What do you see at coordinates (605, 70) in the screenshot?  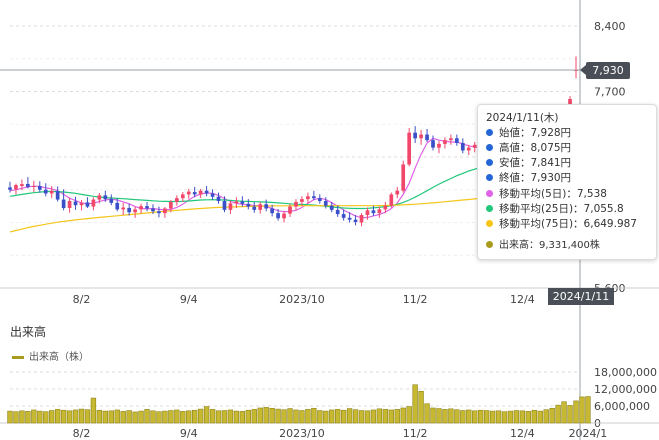 I see `crosshair-price-label: 7,930` at bounding box center [605, 70].